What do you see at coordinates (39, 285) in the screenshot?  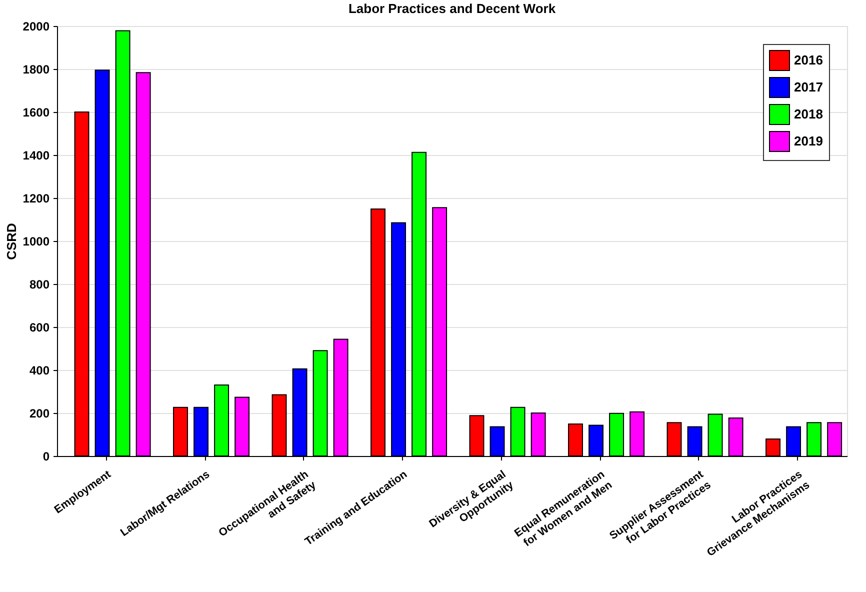 I see `y-tick-label: 800` at bounding box center [39, 285].